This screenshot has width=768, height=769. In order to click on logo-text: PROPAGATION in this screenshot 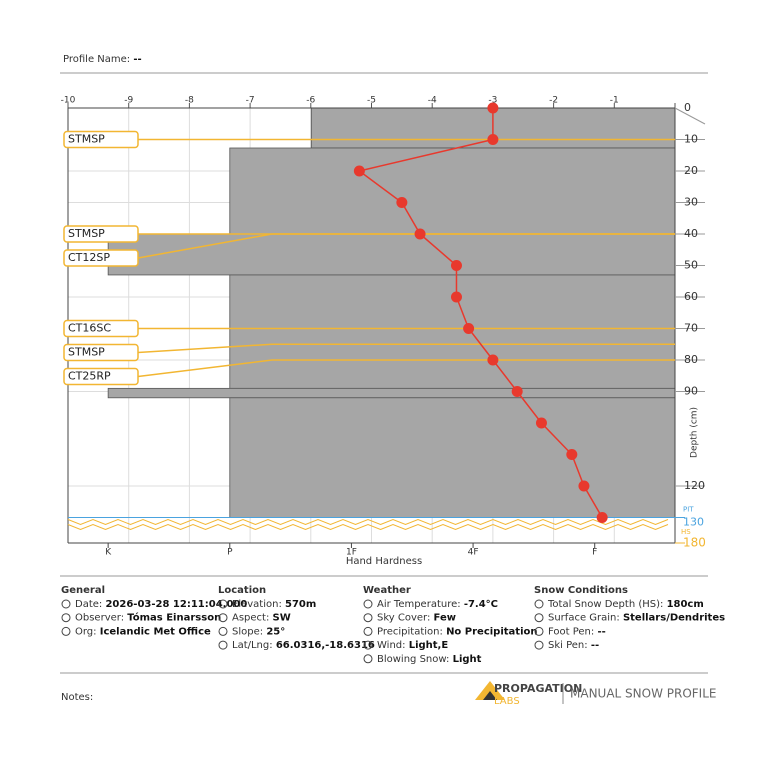, I will do `click(538, 688)`.